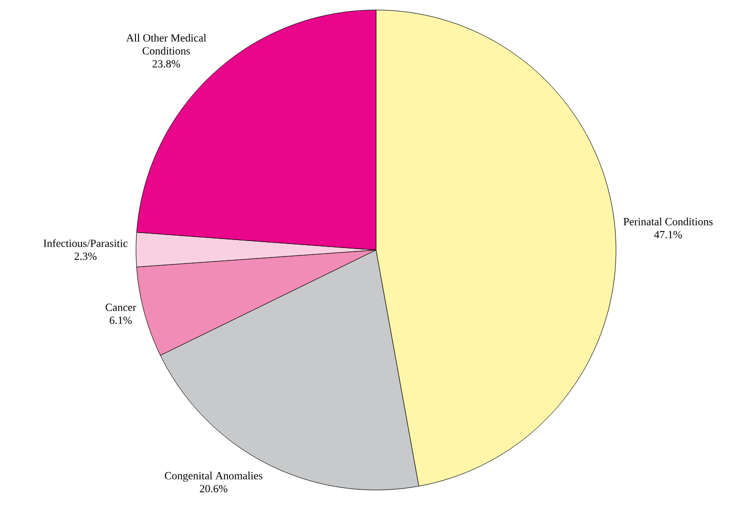 Image resolution: width=754 pixels, height=515 pixels. Describe the element at coordinates (214, 488) in the screenshot. I see `data-label: 20.6%` at that location.